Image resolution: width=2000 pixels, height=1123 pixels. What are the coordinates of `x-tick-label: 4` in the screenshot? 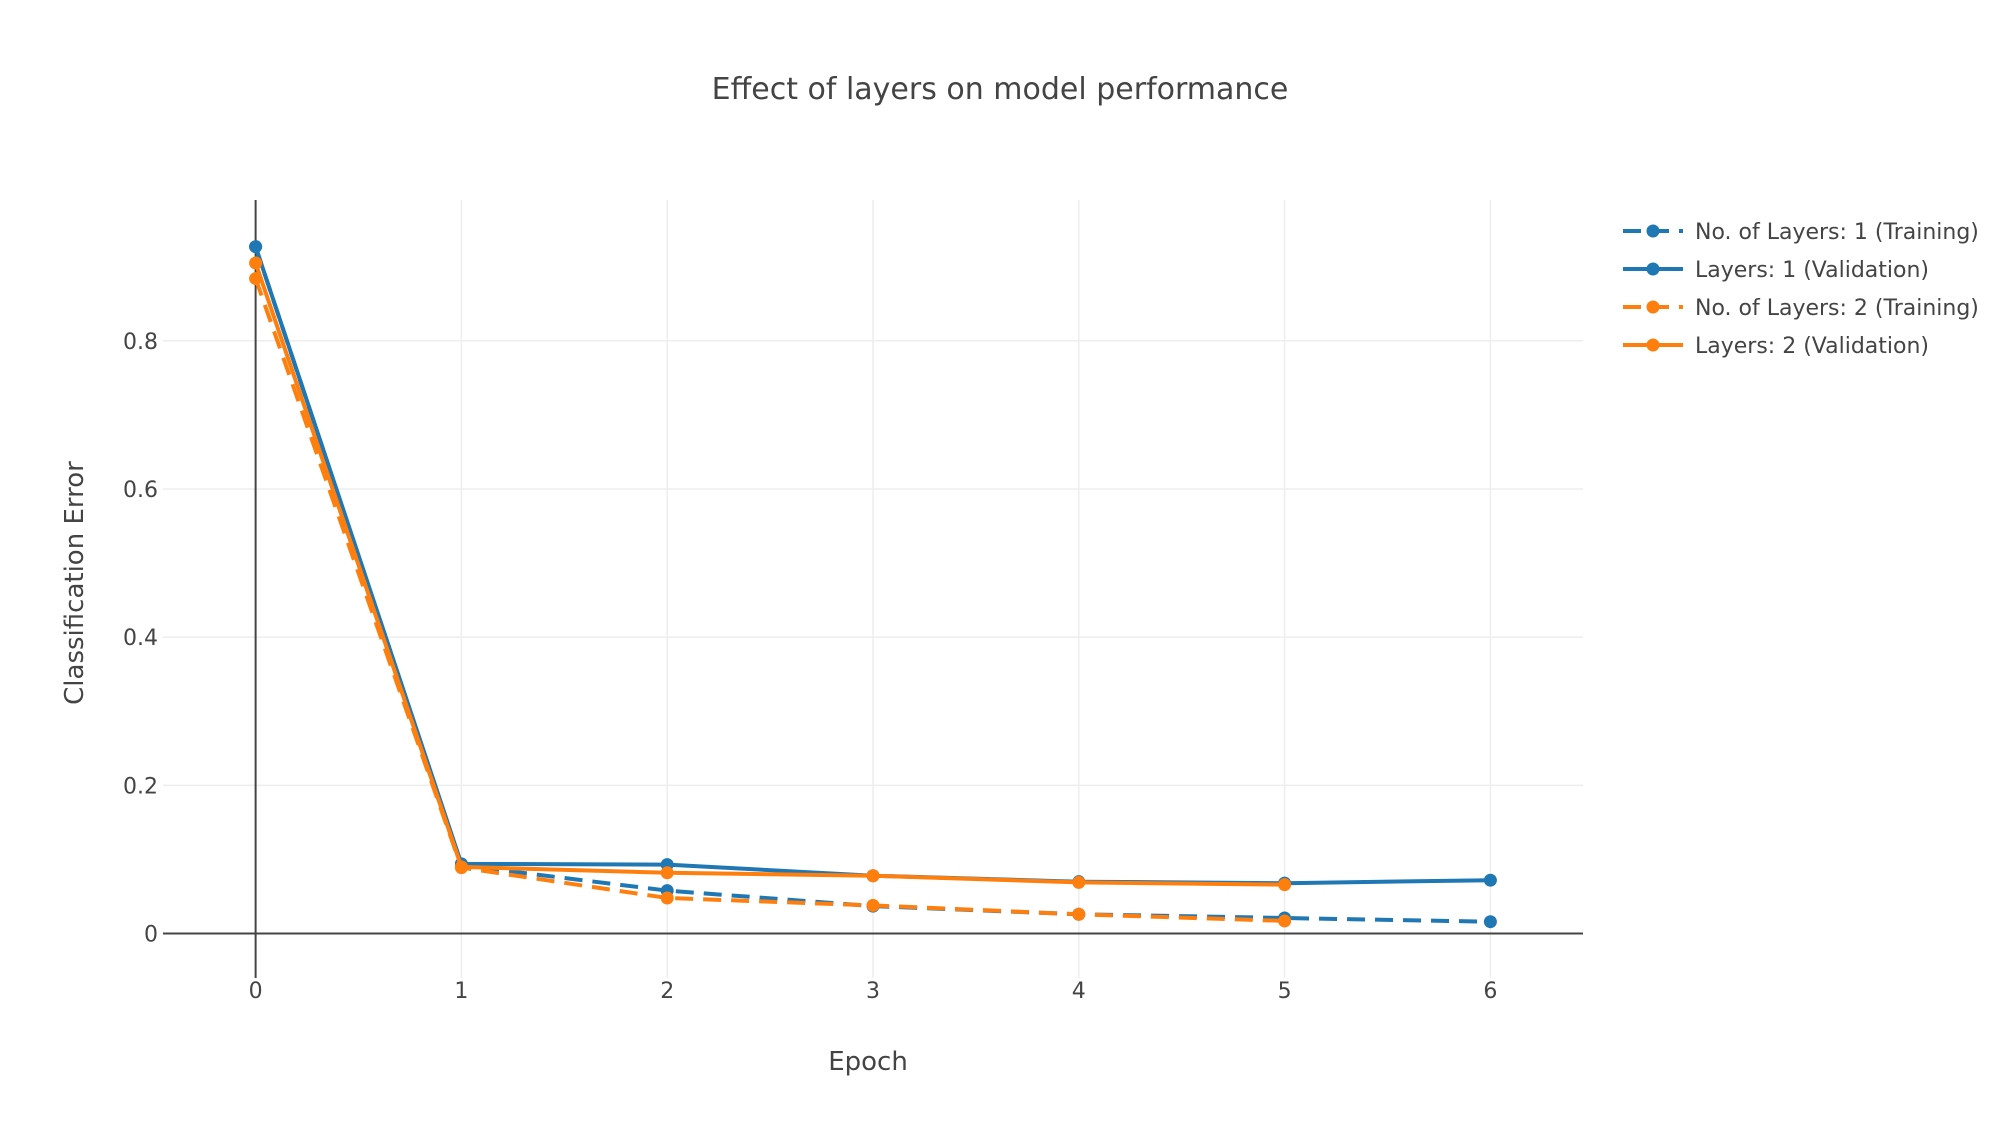 It's located at (1079, 991).